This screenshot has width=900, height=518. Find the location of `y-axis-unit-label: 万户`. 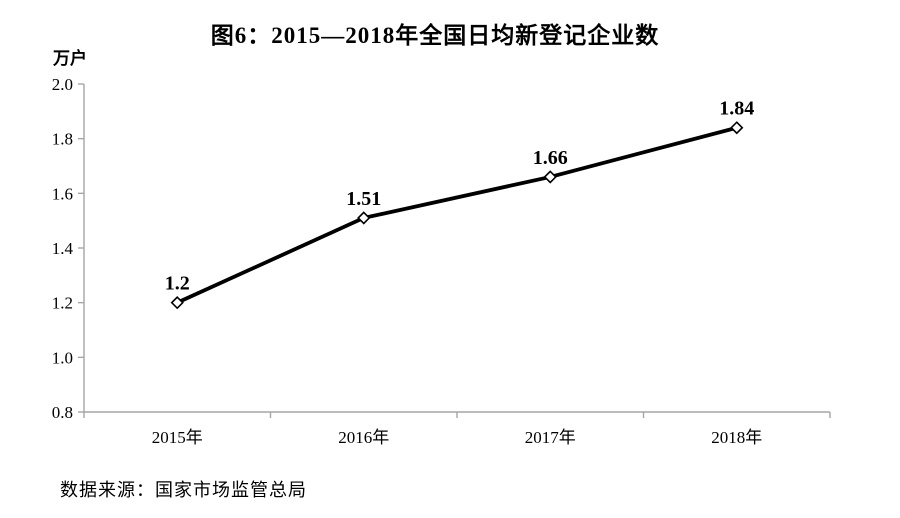

y-axis-unit-label: 万户 is located at coordinates (70, 58).